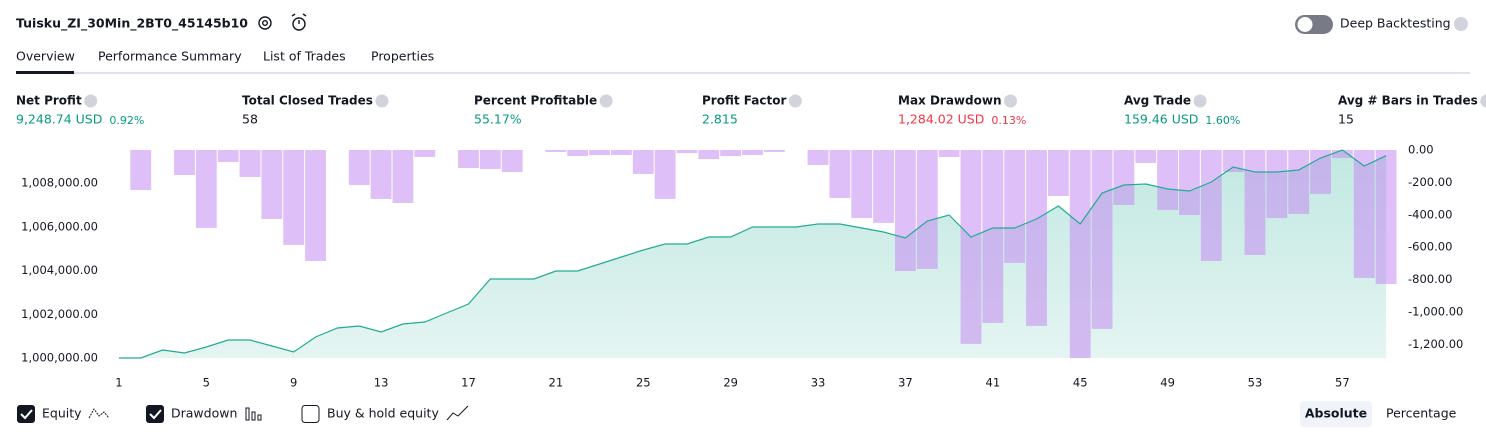 The image size is (1486, 438). Describe the element at coordinates (1461, 24) in the screenshot. I see `help-icon` at that location.